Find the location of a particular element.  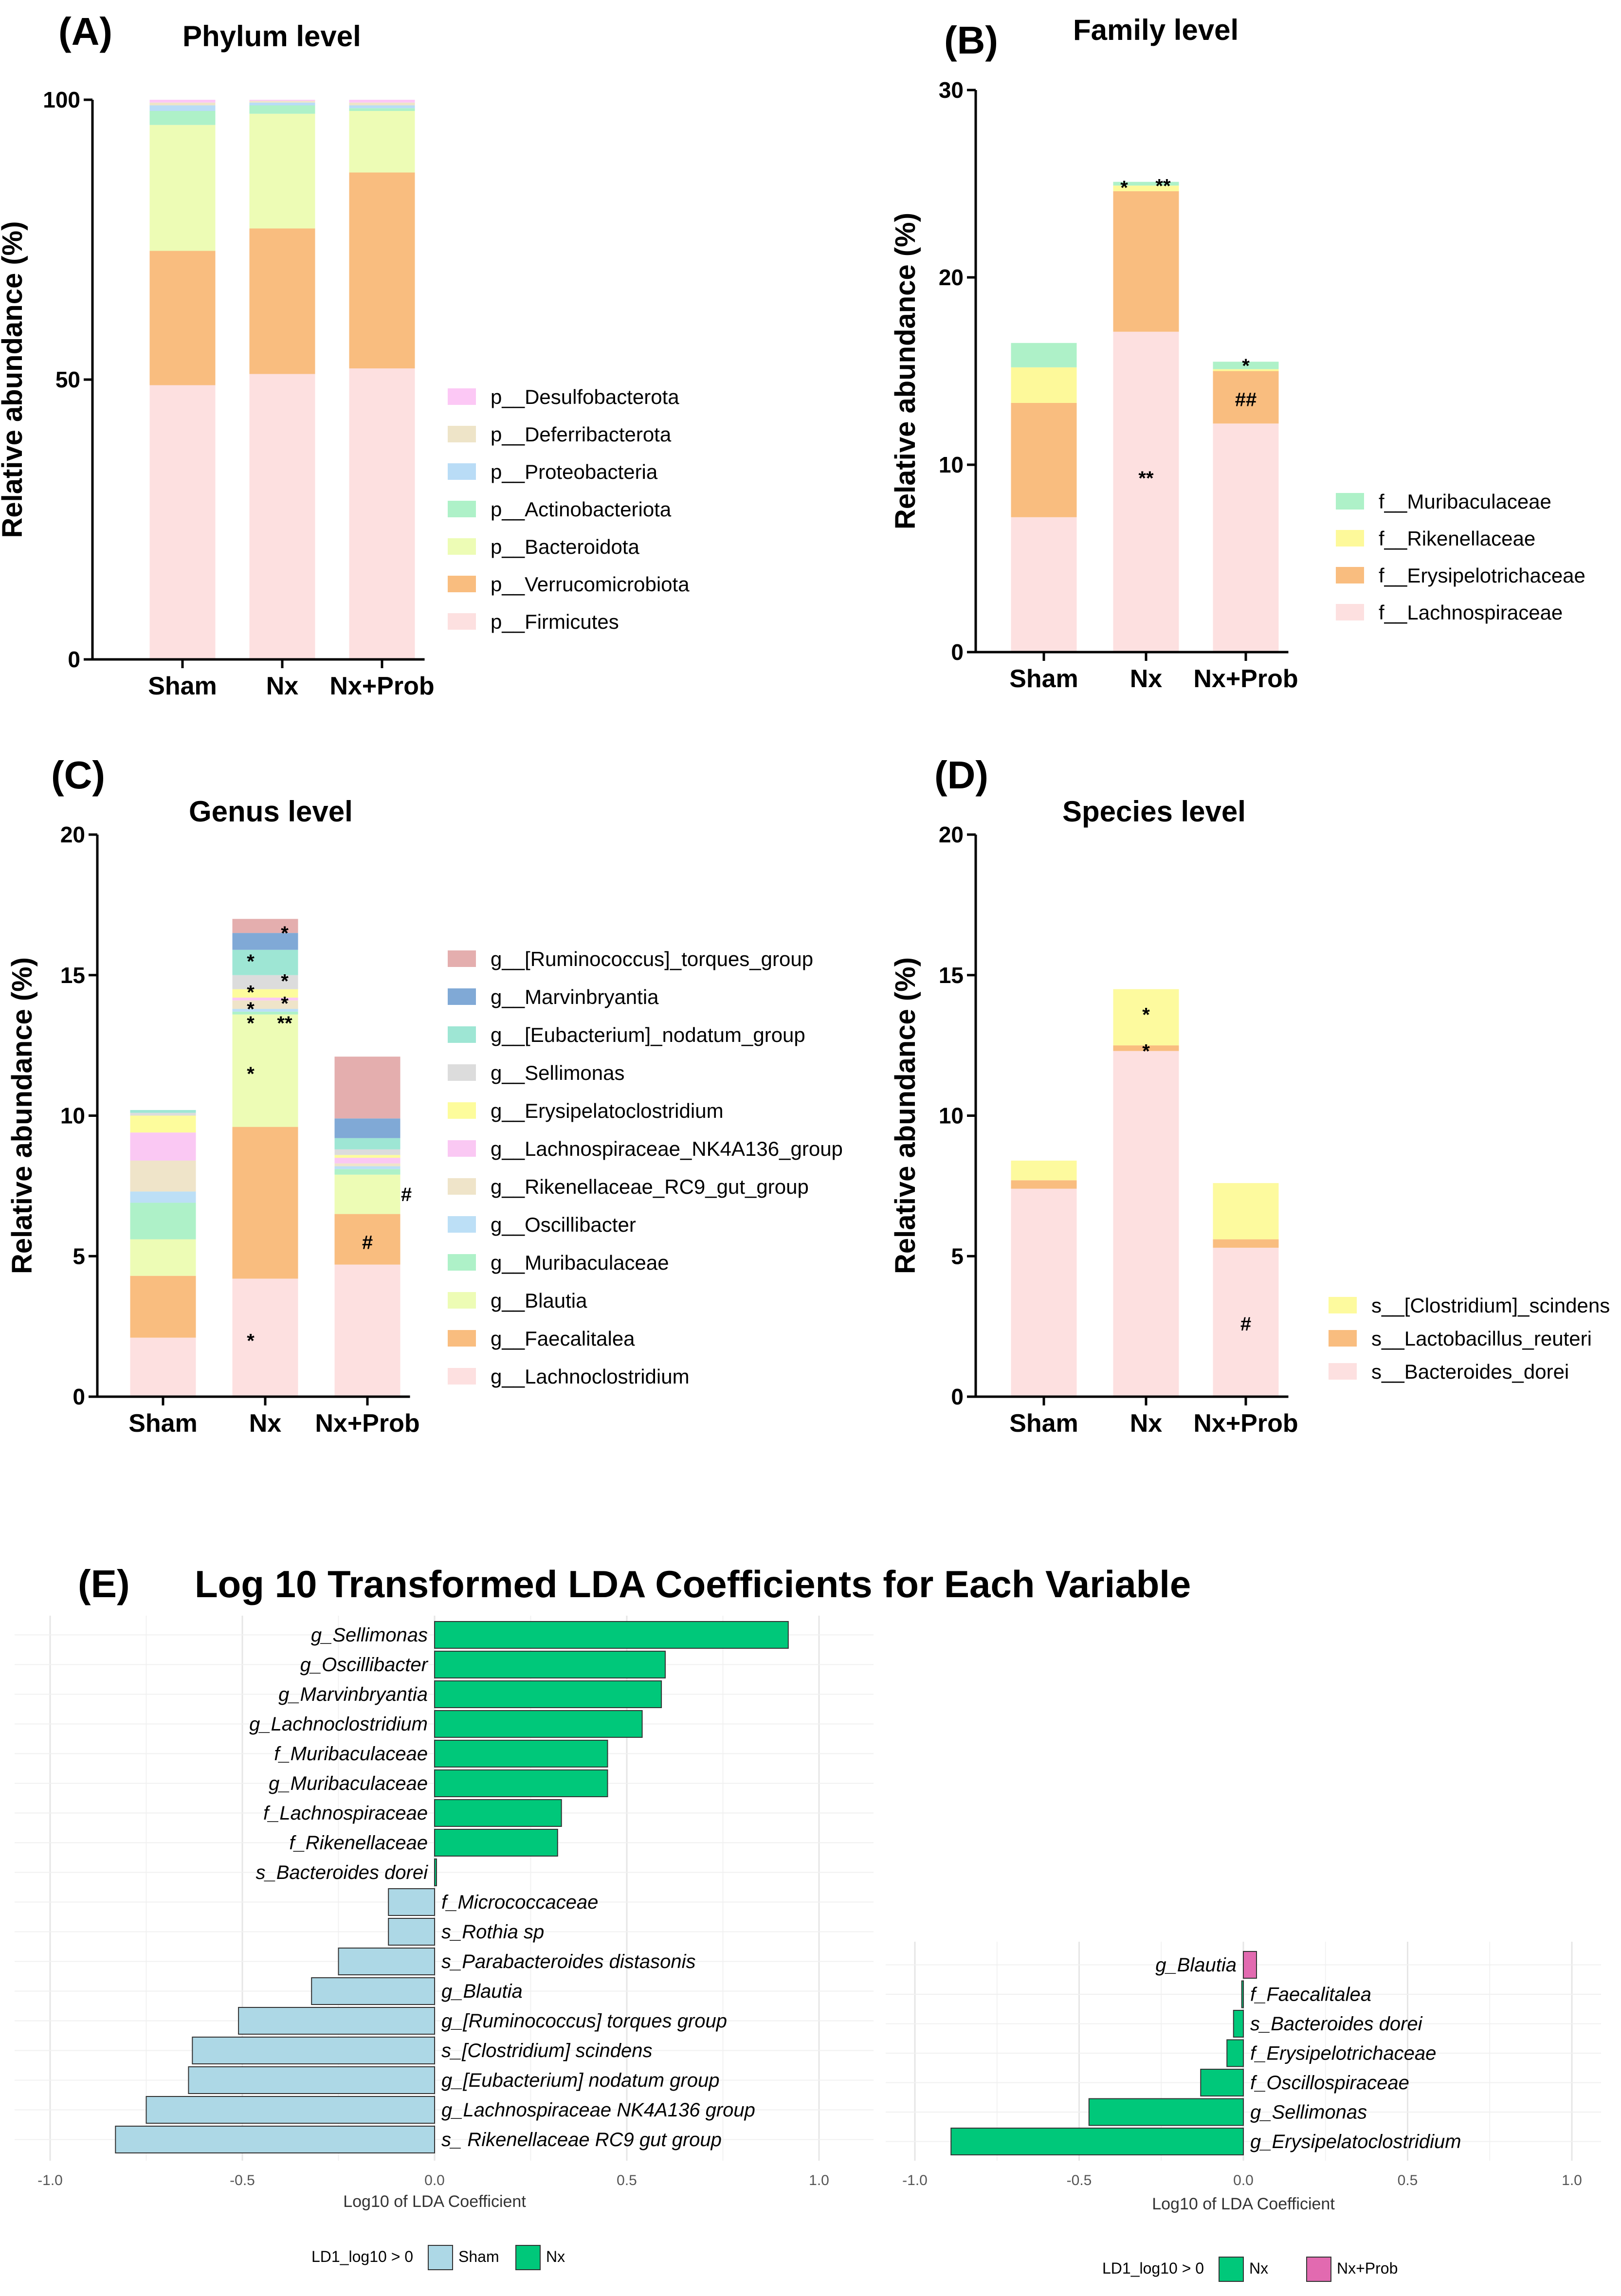

bar-segment-f-lachnospiraceae-sham is located at coordinates (1044, 584).